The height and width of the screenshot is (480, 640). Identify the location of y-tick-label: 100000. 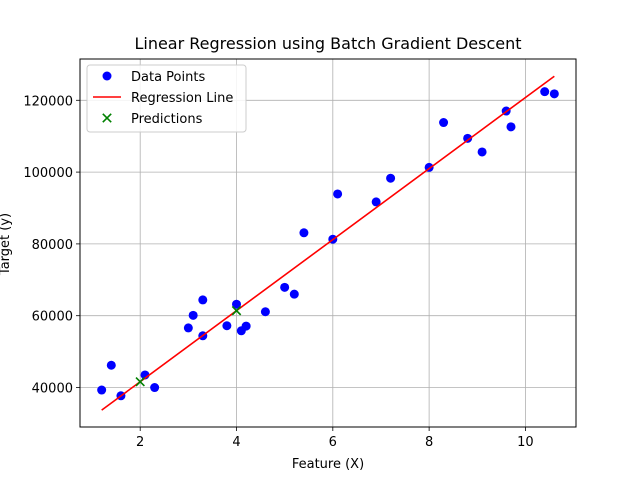
(48, 173).